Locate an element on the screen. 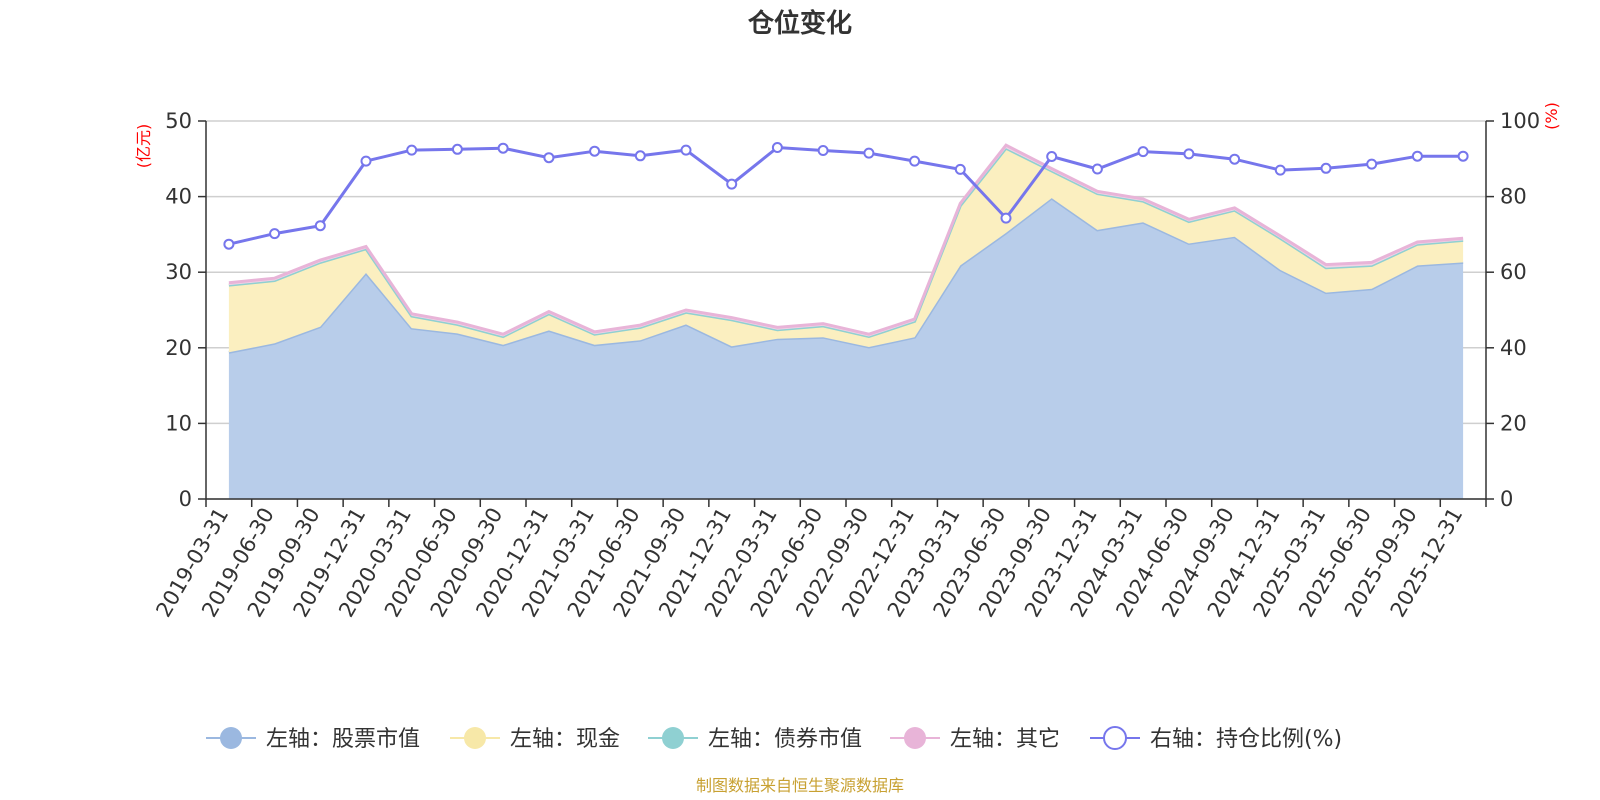 The height and width of the screenshot is (800, 1600). y-right-tick-label: 0 is located at coordinates (1506, 499).